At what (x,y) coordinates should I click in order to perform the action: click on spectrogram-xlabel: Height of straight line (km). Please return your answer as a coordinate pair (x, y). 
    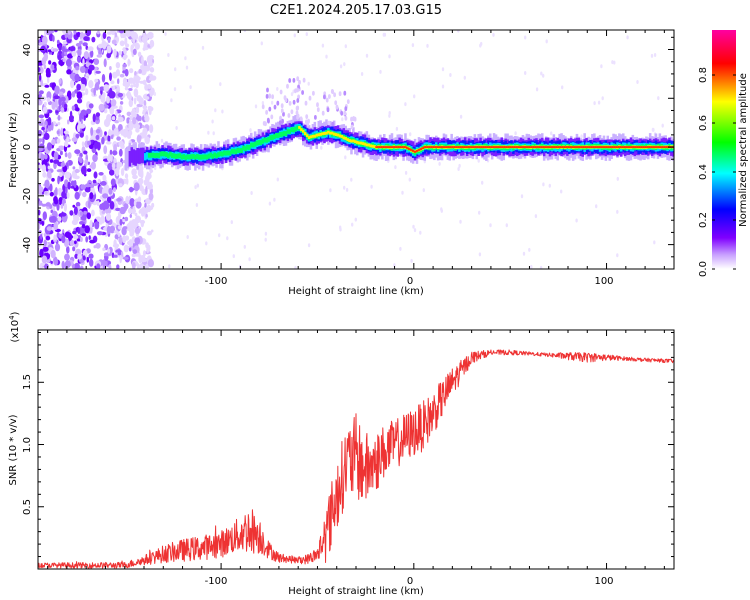
    Looking at the image, I should click on (356, 291).